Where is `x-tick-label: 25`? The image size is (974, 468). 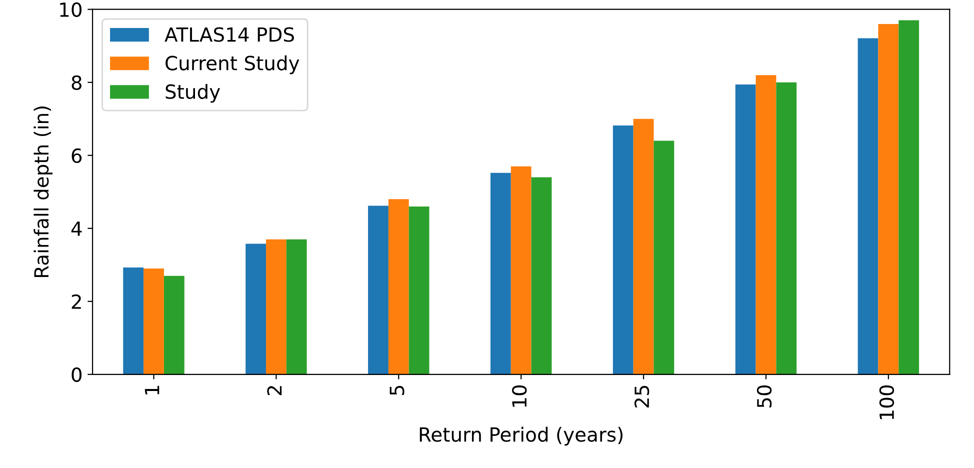
x-tick-label: 25 is located at coordinates (642, 397).